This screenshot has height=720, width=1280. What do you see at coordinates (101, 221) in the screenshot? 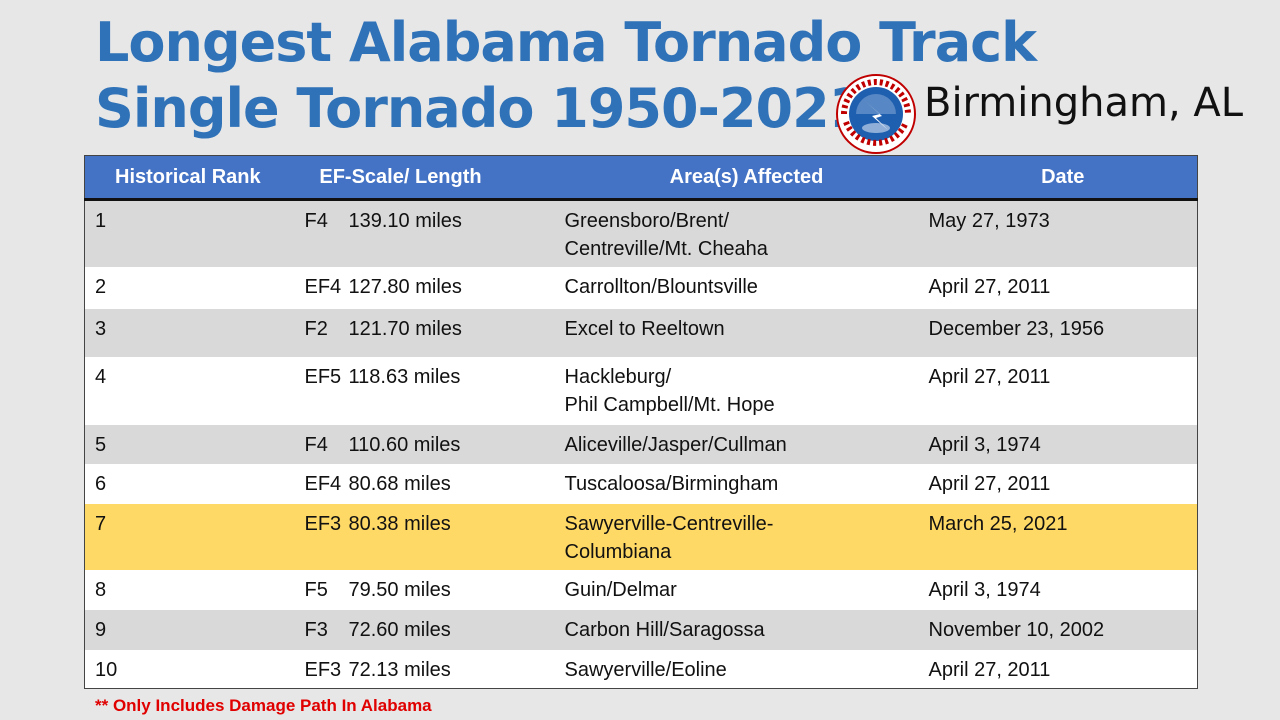
I see `cell-rank: 1` at bounding box center [101, 221].